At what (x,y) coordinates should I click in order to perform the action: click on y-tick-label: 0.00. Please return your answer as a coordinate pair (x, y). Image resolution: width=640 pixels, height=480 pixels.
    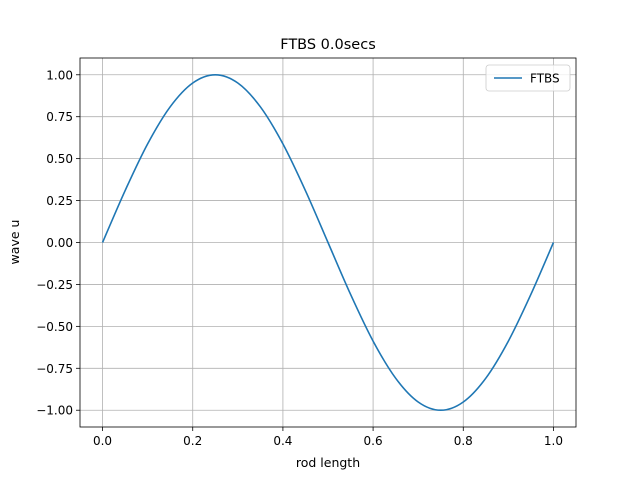
    Looking at the image, I should click on (59, 243).